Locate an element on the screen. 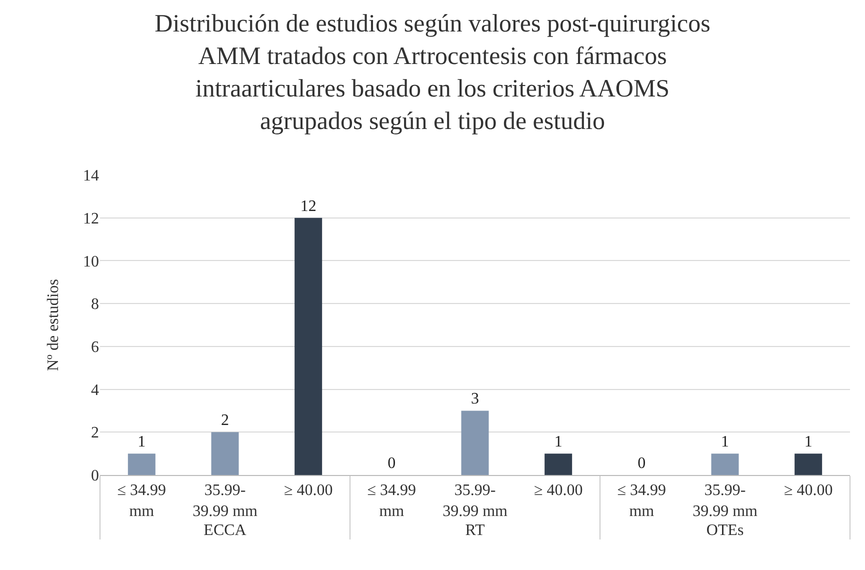 The width and height of the screenshot is (865, 570). data-label: 2 is located at coordinates (225, 421).